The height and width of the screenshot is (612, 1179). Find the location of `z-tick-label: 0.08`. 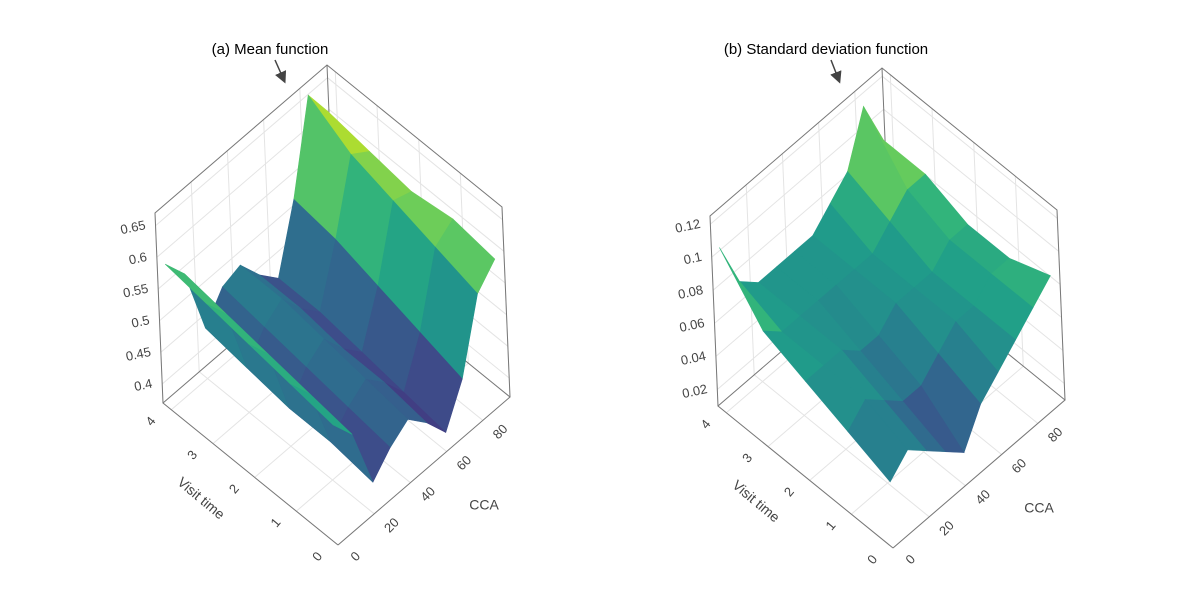

z-tick-label: 0.08 is located at coordinates (691, 292).